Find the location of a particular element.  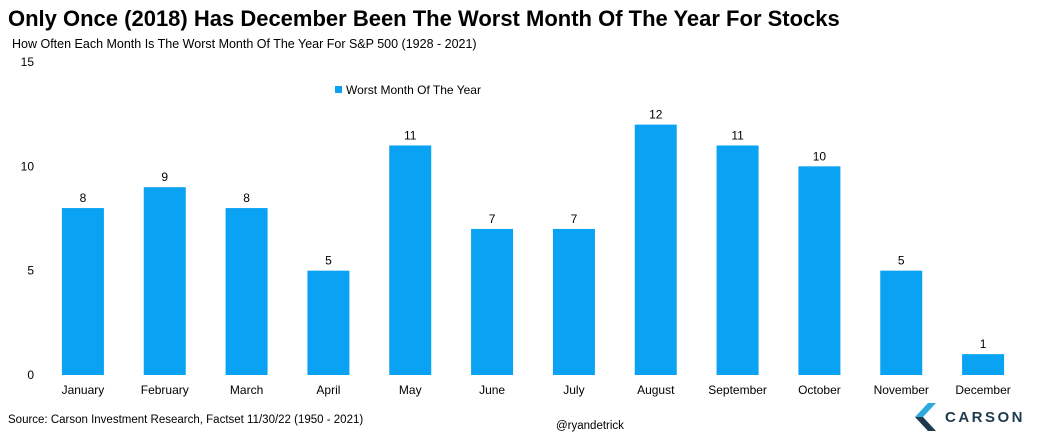

y-tick-label: 0 is located at coordinates (30, 375).